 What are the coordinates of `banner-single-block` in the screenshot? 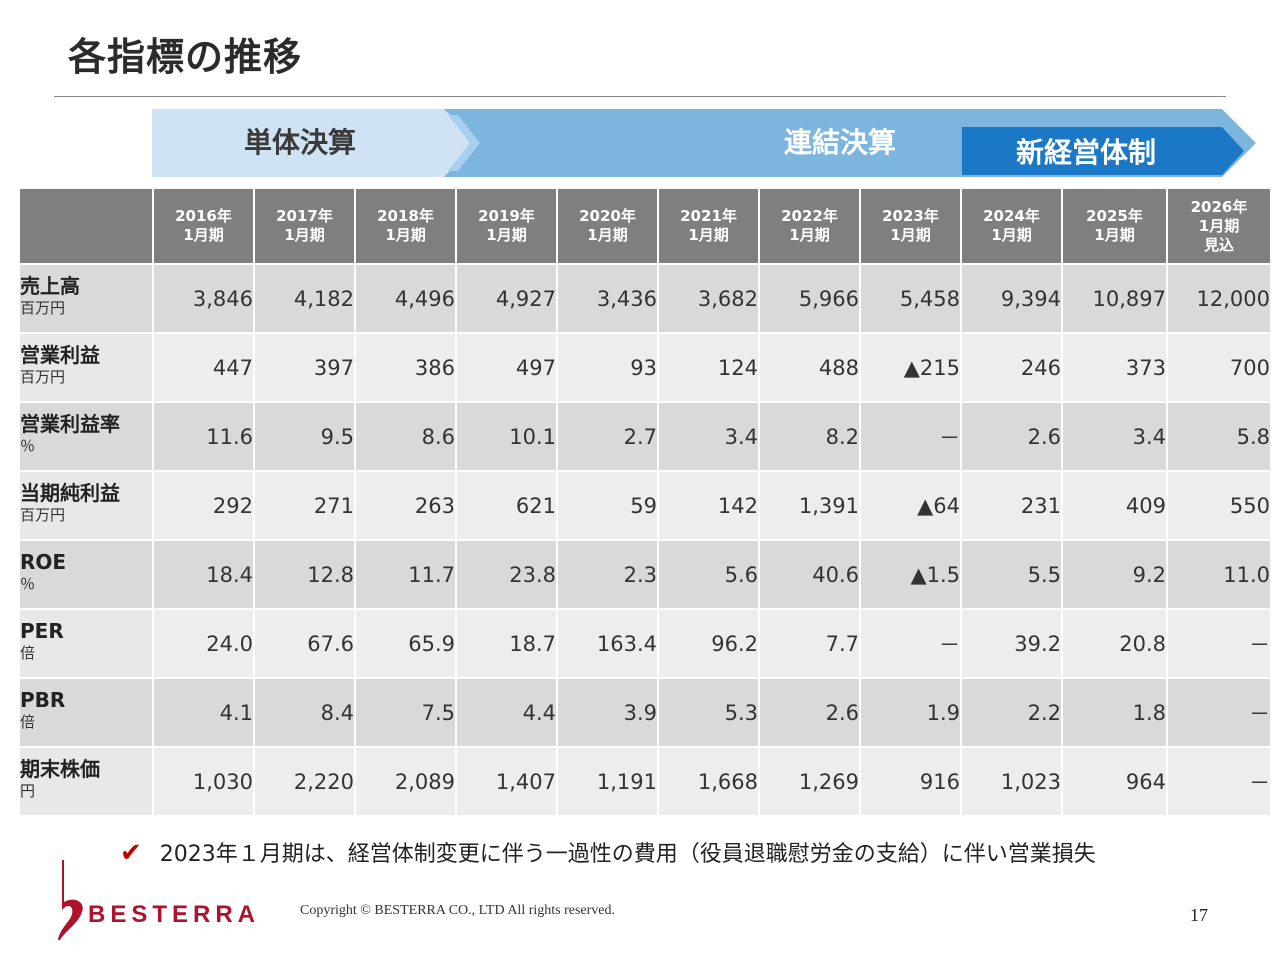 It's located at (315, 143).